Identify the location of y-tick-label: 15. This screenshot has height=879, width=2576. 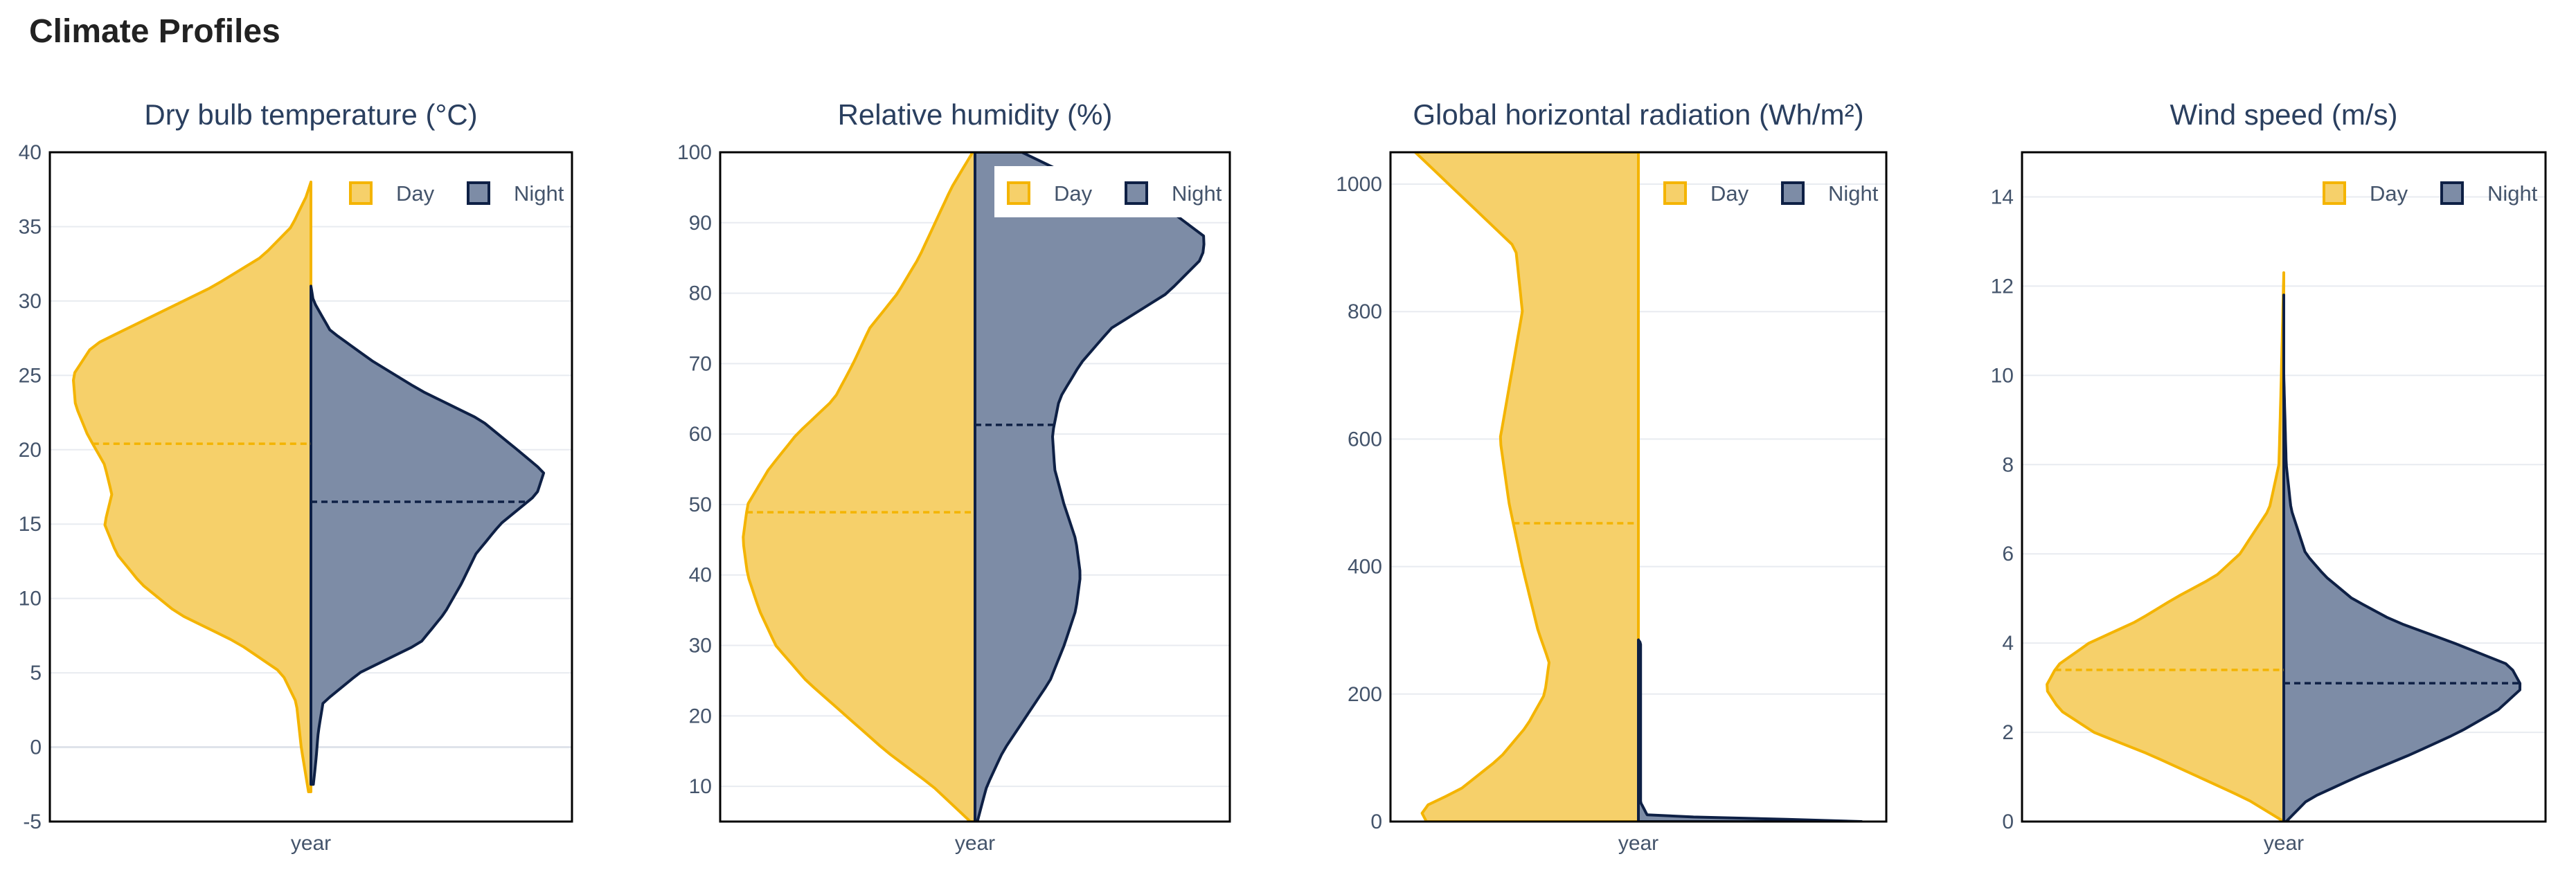
(31, 524).